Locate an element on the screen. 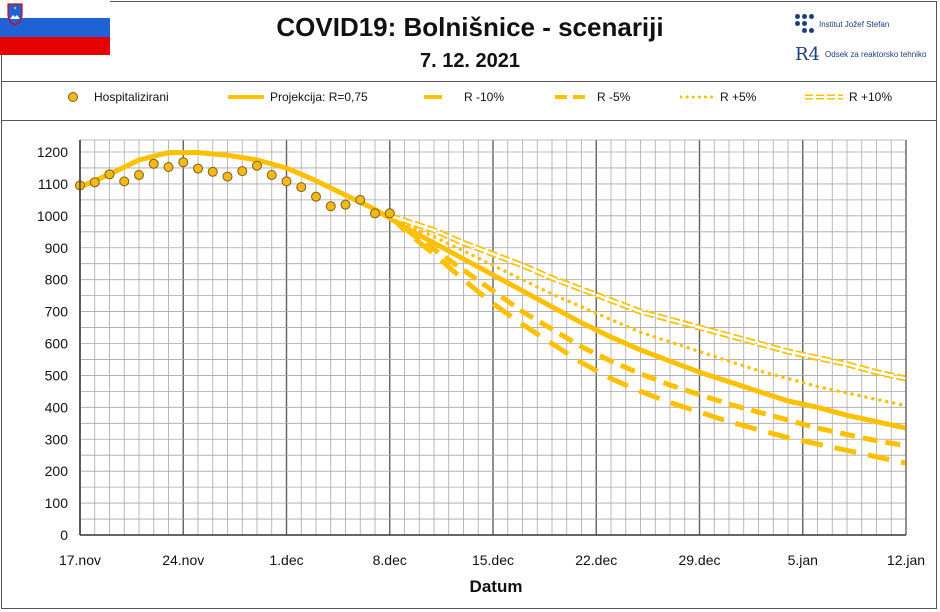 This screenshot has height=612, width=940. y-tick-label: 1000 is located at coordinates (52, 216).